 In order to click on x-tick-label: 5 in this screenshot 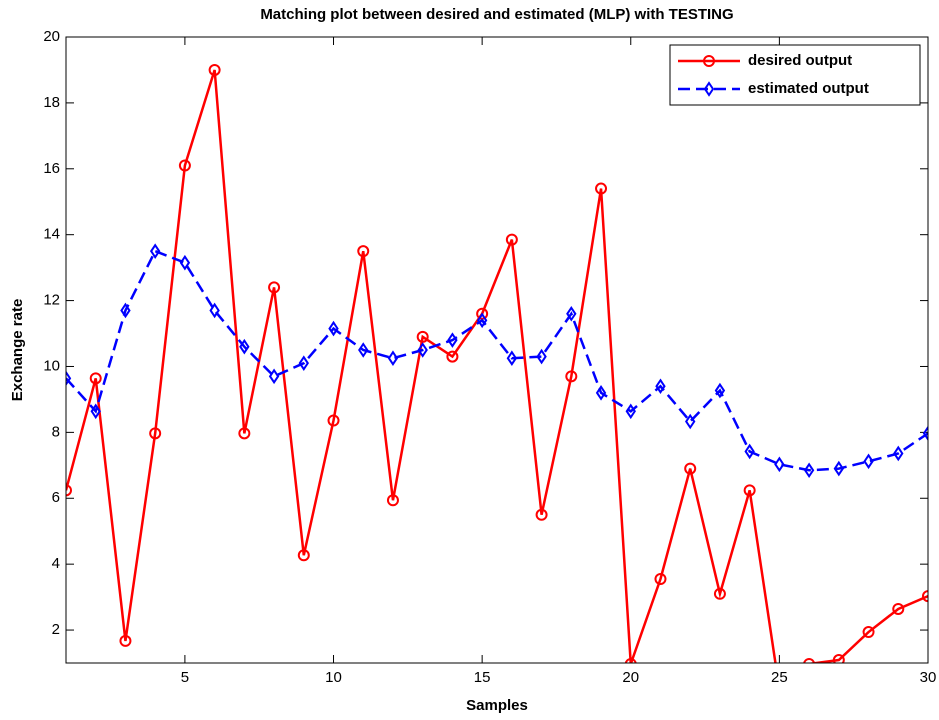, I will do `click(185, 677)`.